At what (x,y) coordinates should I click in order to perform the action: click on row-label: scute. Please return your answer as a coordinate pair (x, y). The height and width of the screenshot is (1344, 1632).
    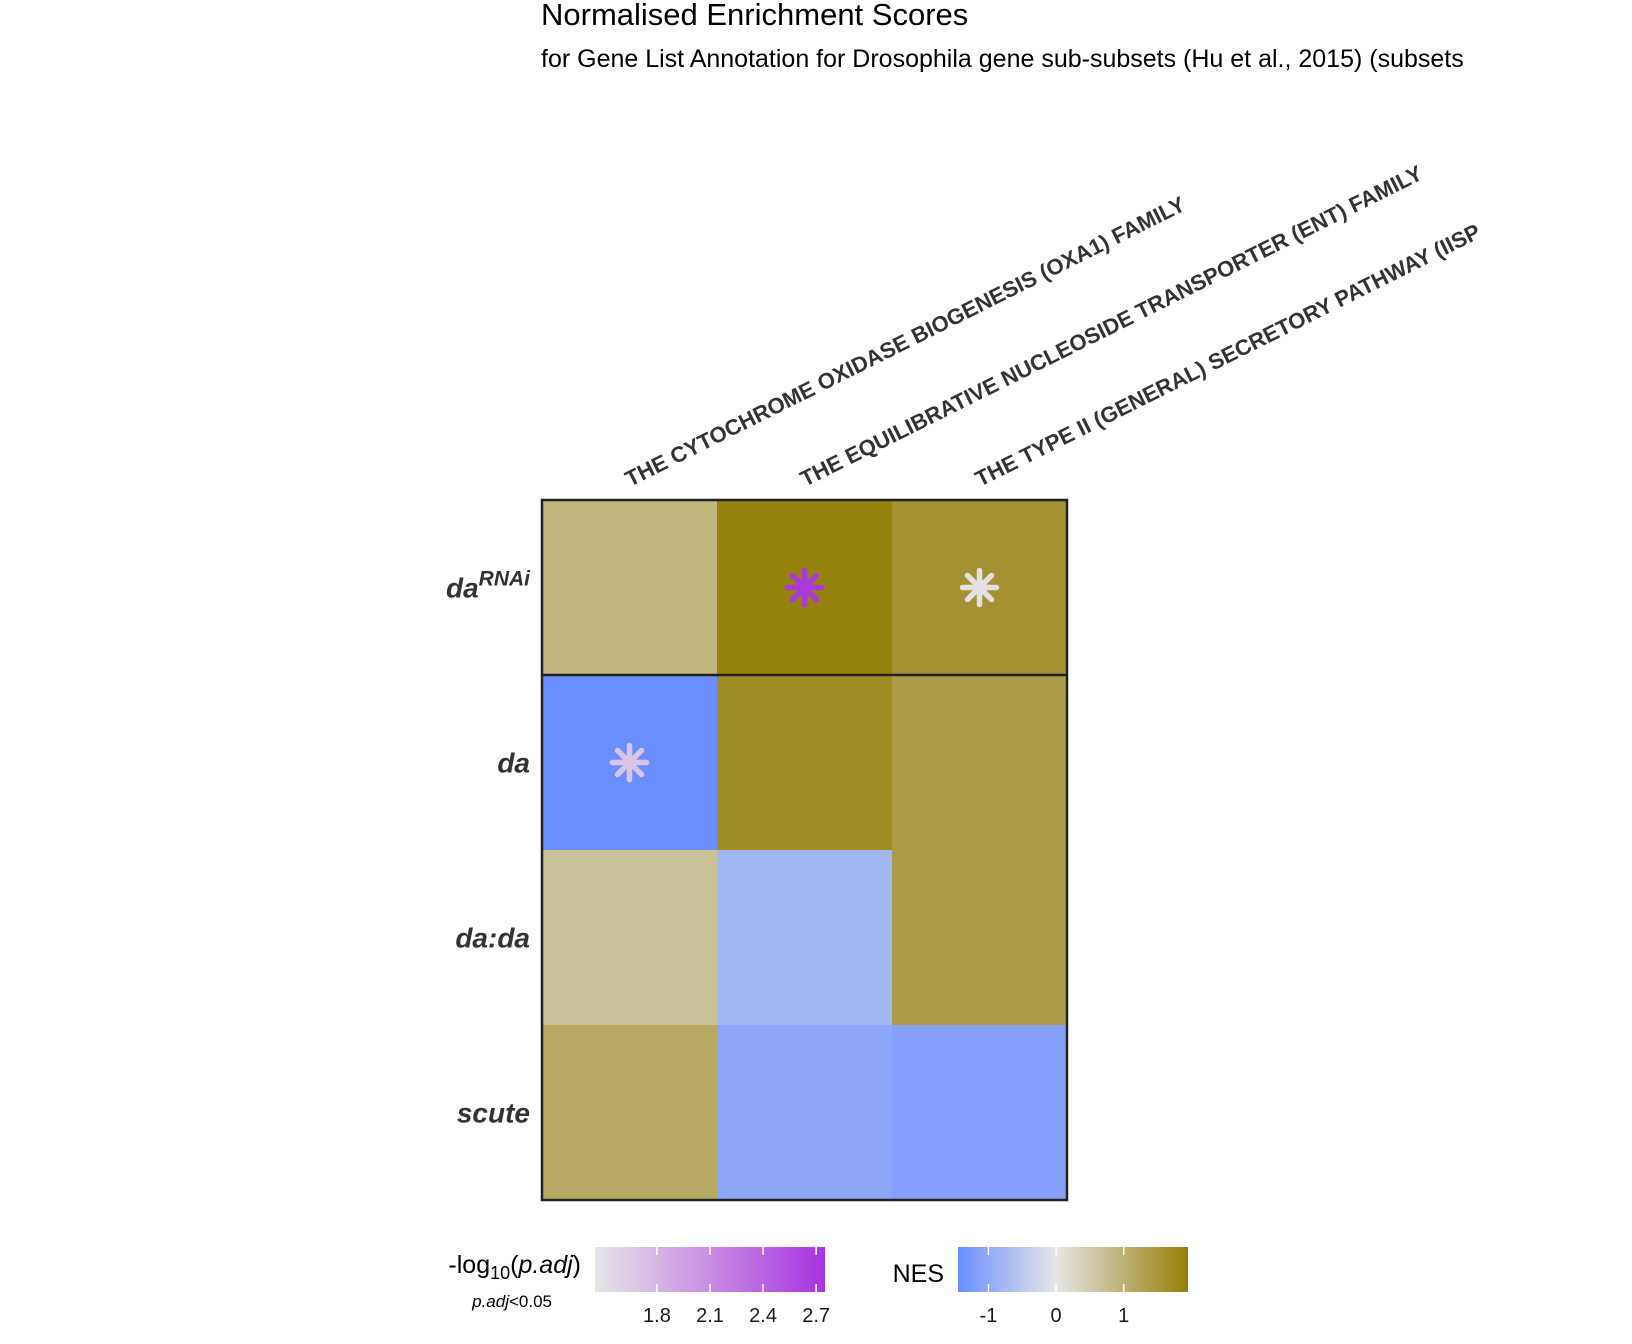
    Looking at the image, I should click on (493, 1113).